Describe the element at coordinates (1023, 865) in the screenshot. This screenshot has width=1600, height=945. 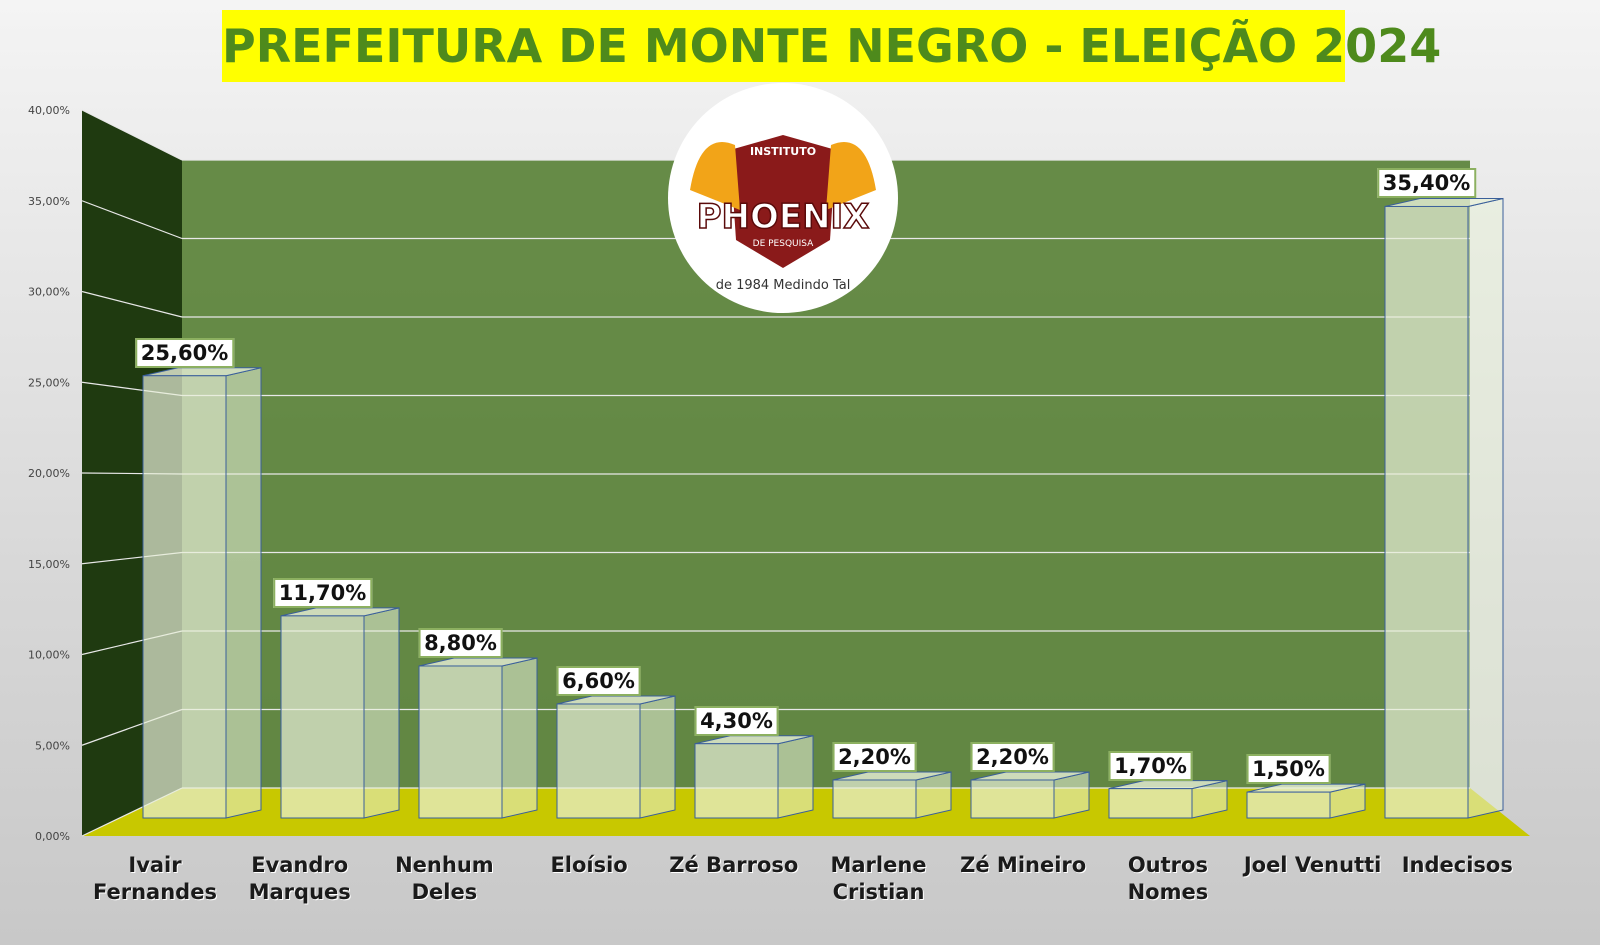
I see `x-tick-label: Zé Mineiro` at that location.